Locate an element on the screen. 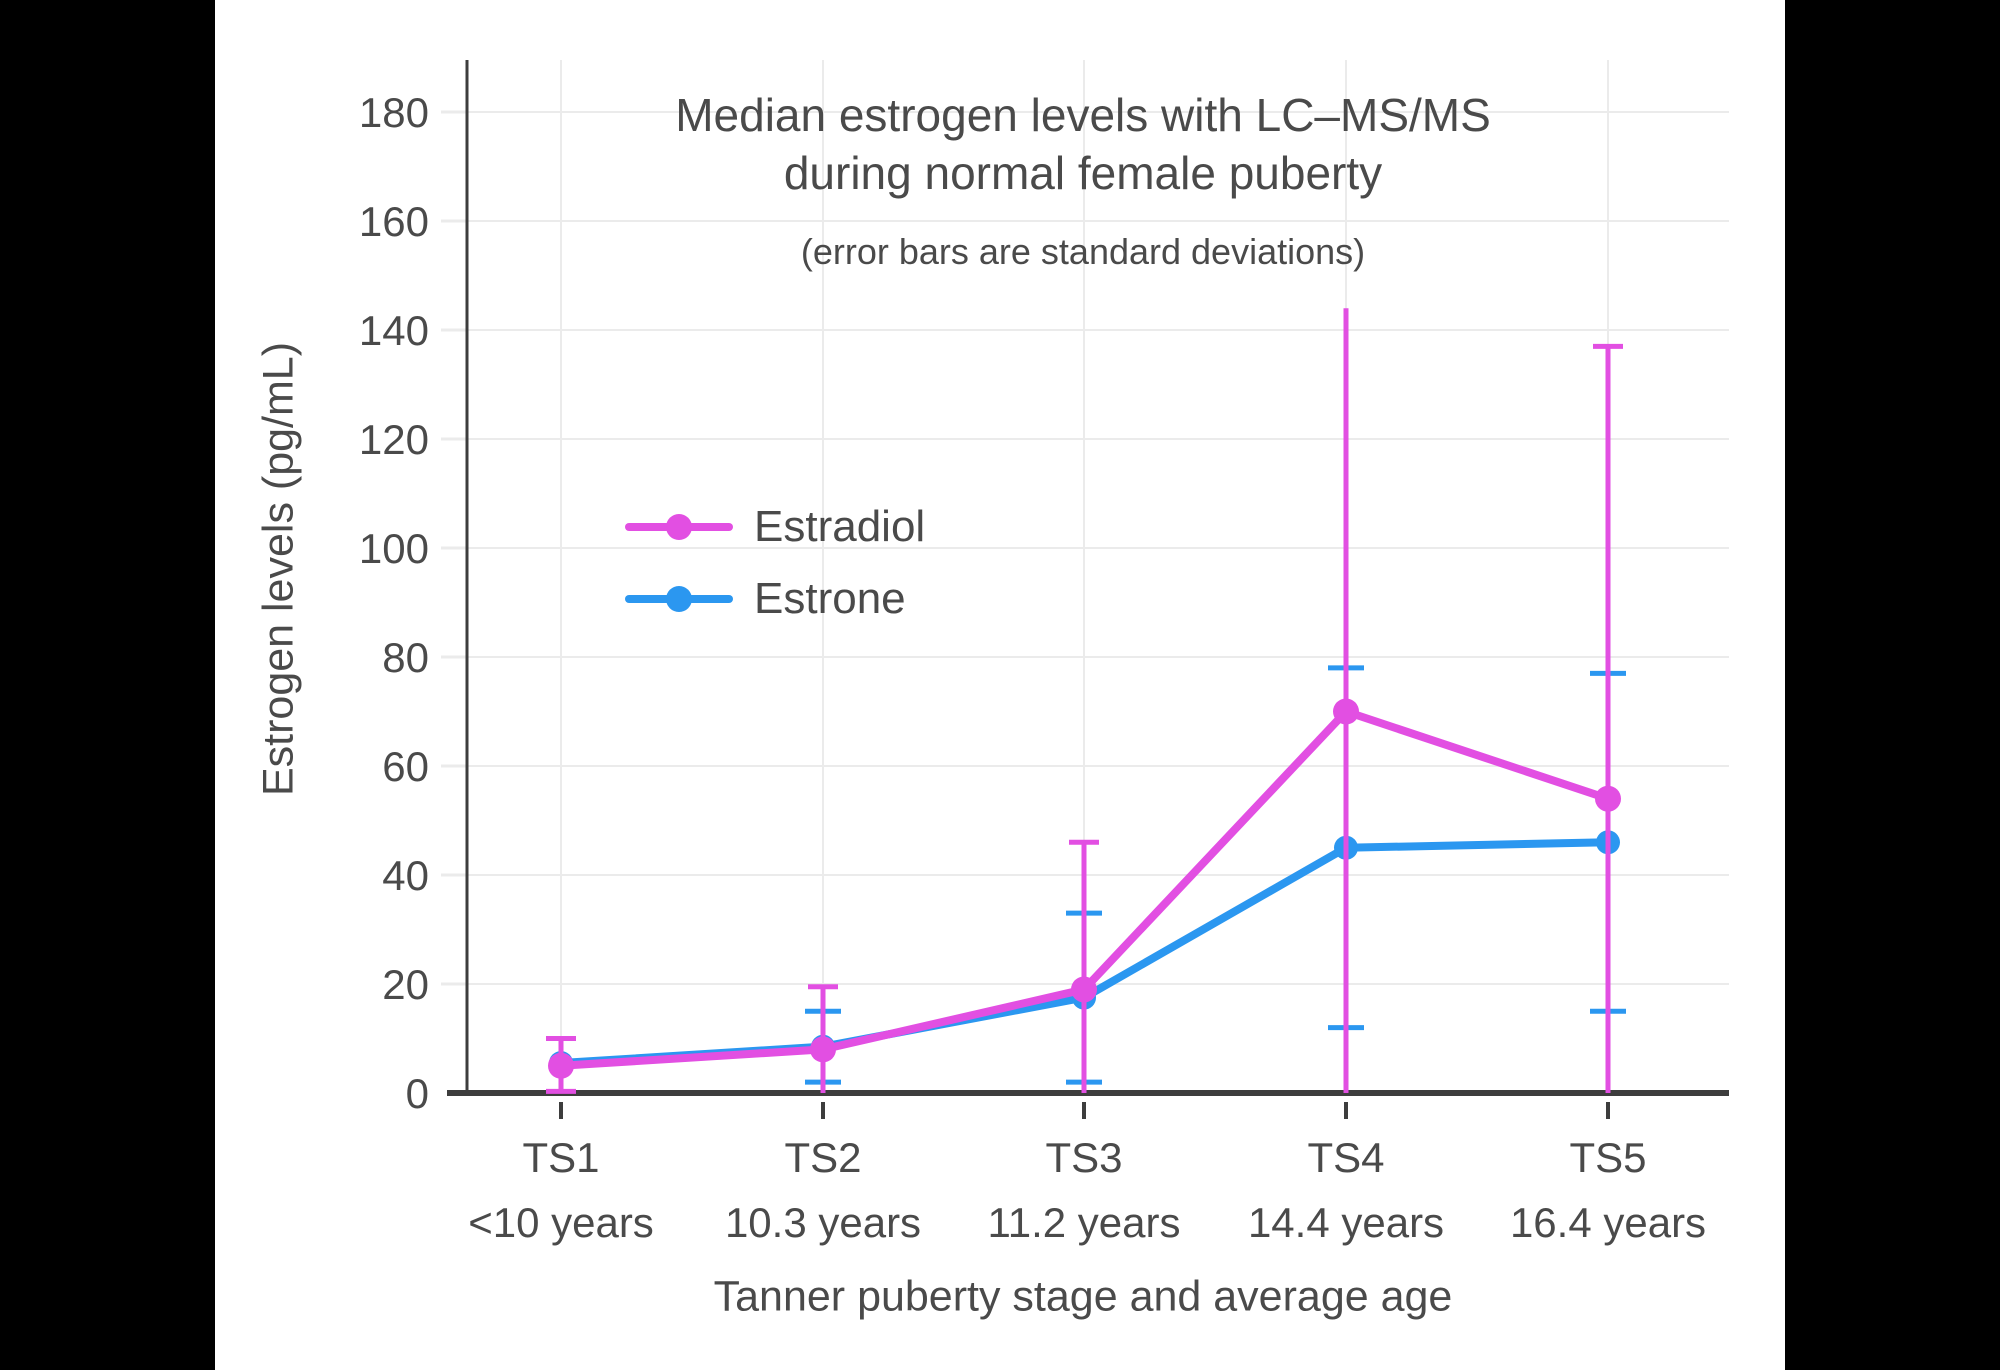  legend-line-estradiol-icon is located at coordinates (679, 527).